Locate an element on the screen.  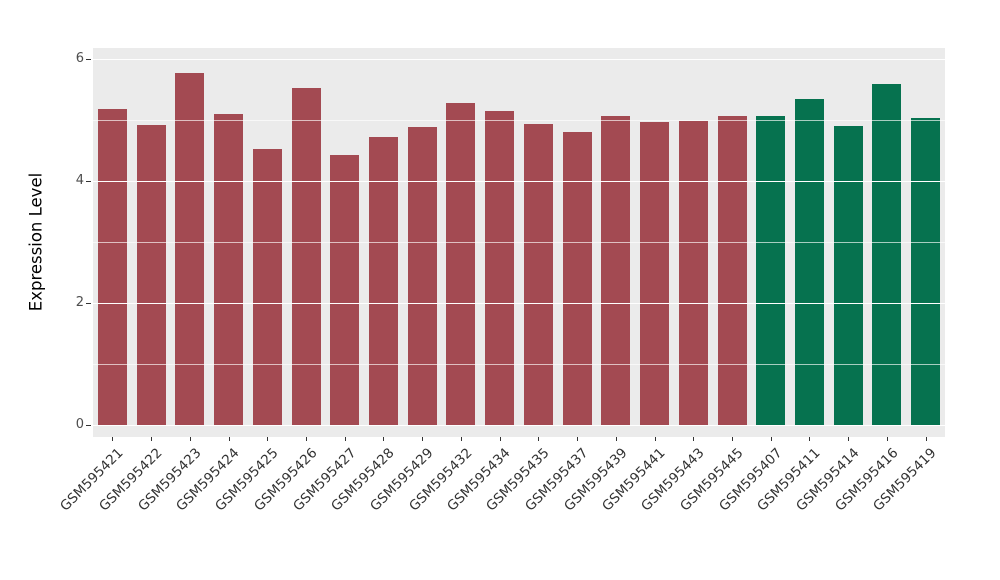
y-tick-label: 4 is located at coordinates (79, 180).